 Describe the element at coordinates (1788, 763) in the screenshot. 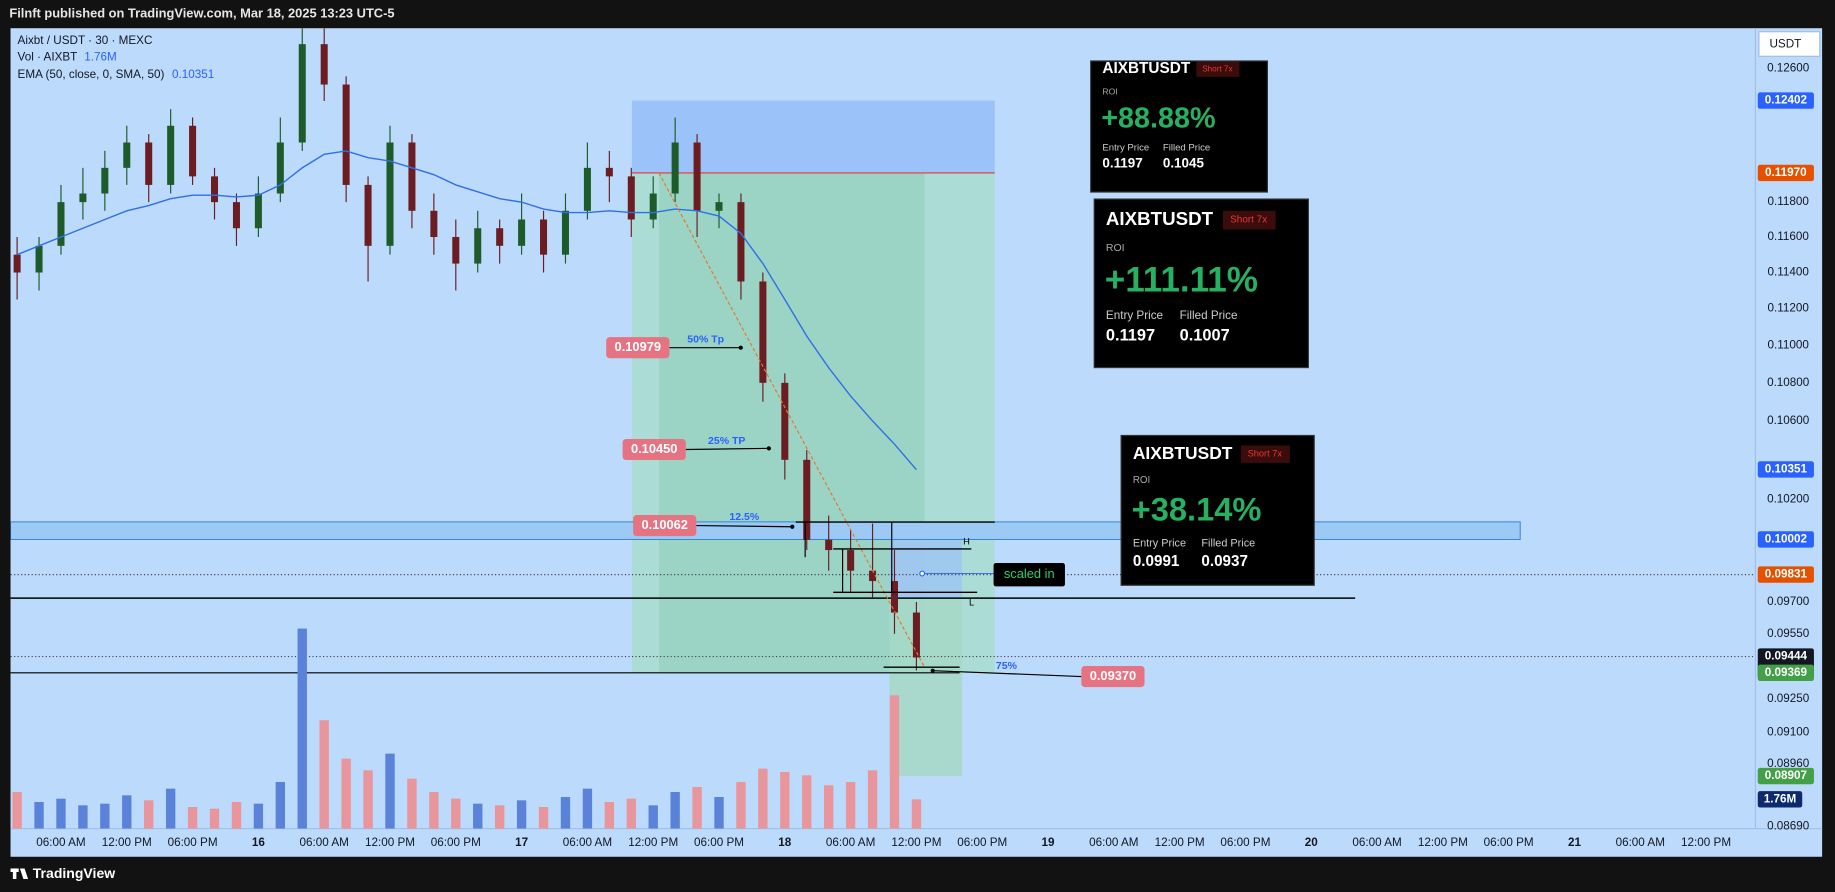

I see `y-tick-label: 0.08960` at that location.